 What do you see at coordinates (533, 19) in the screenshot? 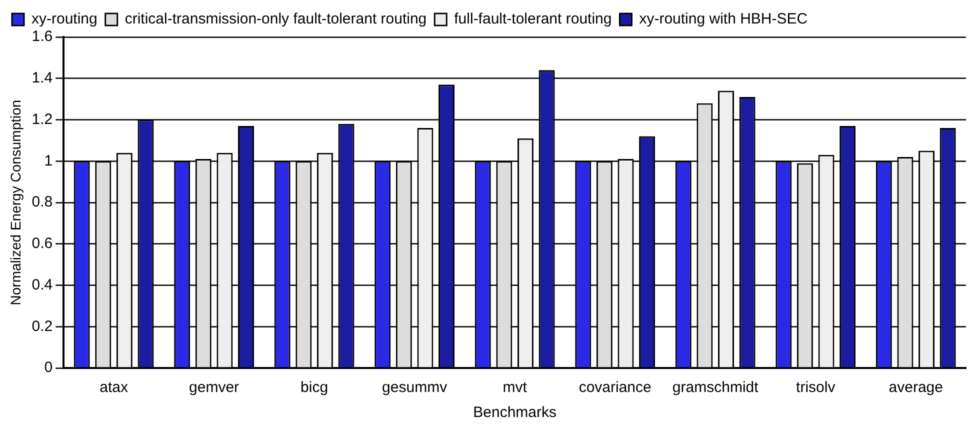
I see `legend-label: full-fault-tolerant routing` at bounding box center [533, 19].